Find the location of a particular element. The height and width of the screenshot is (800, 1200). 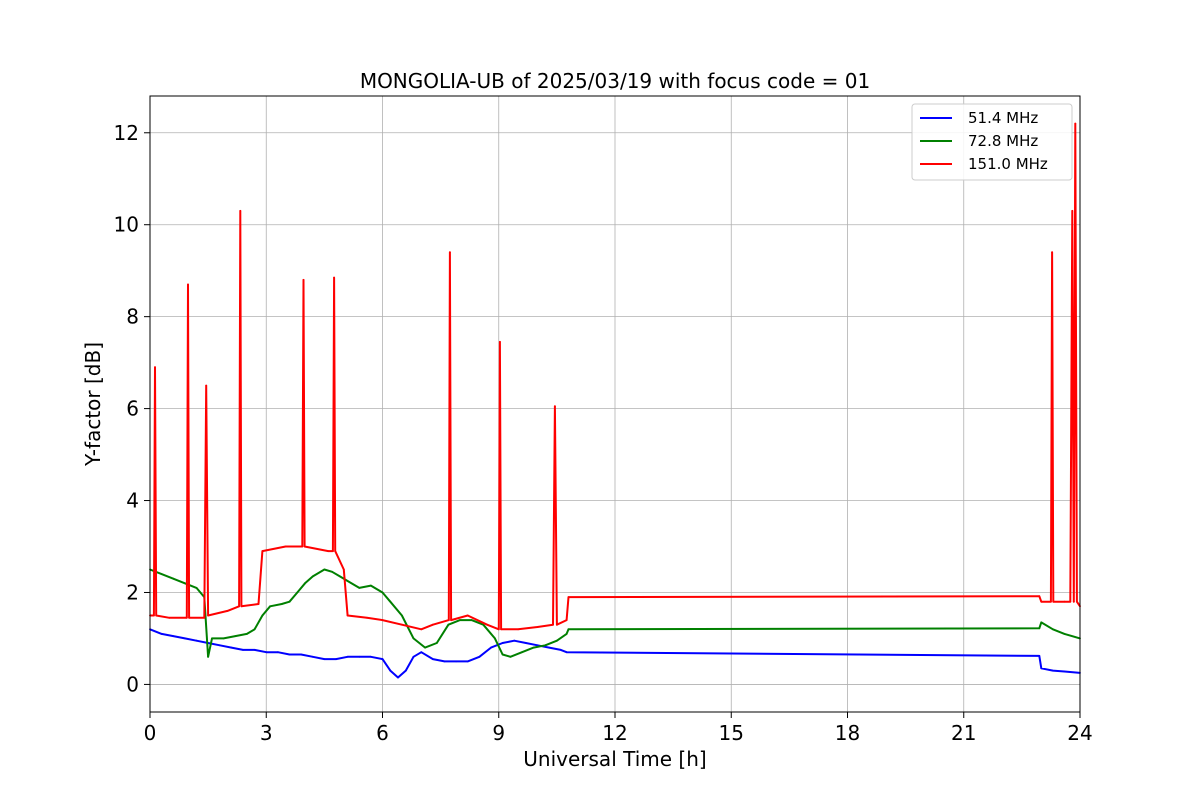

x-axis-label: Universal Time [h] is located at coordinates (614, 759).